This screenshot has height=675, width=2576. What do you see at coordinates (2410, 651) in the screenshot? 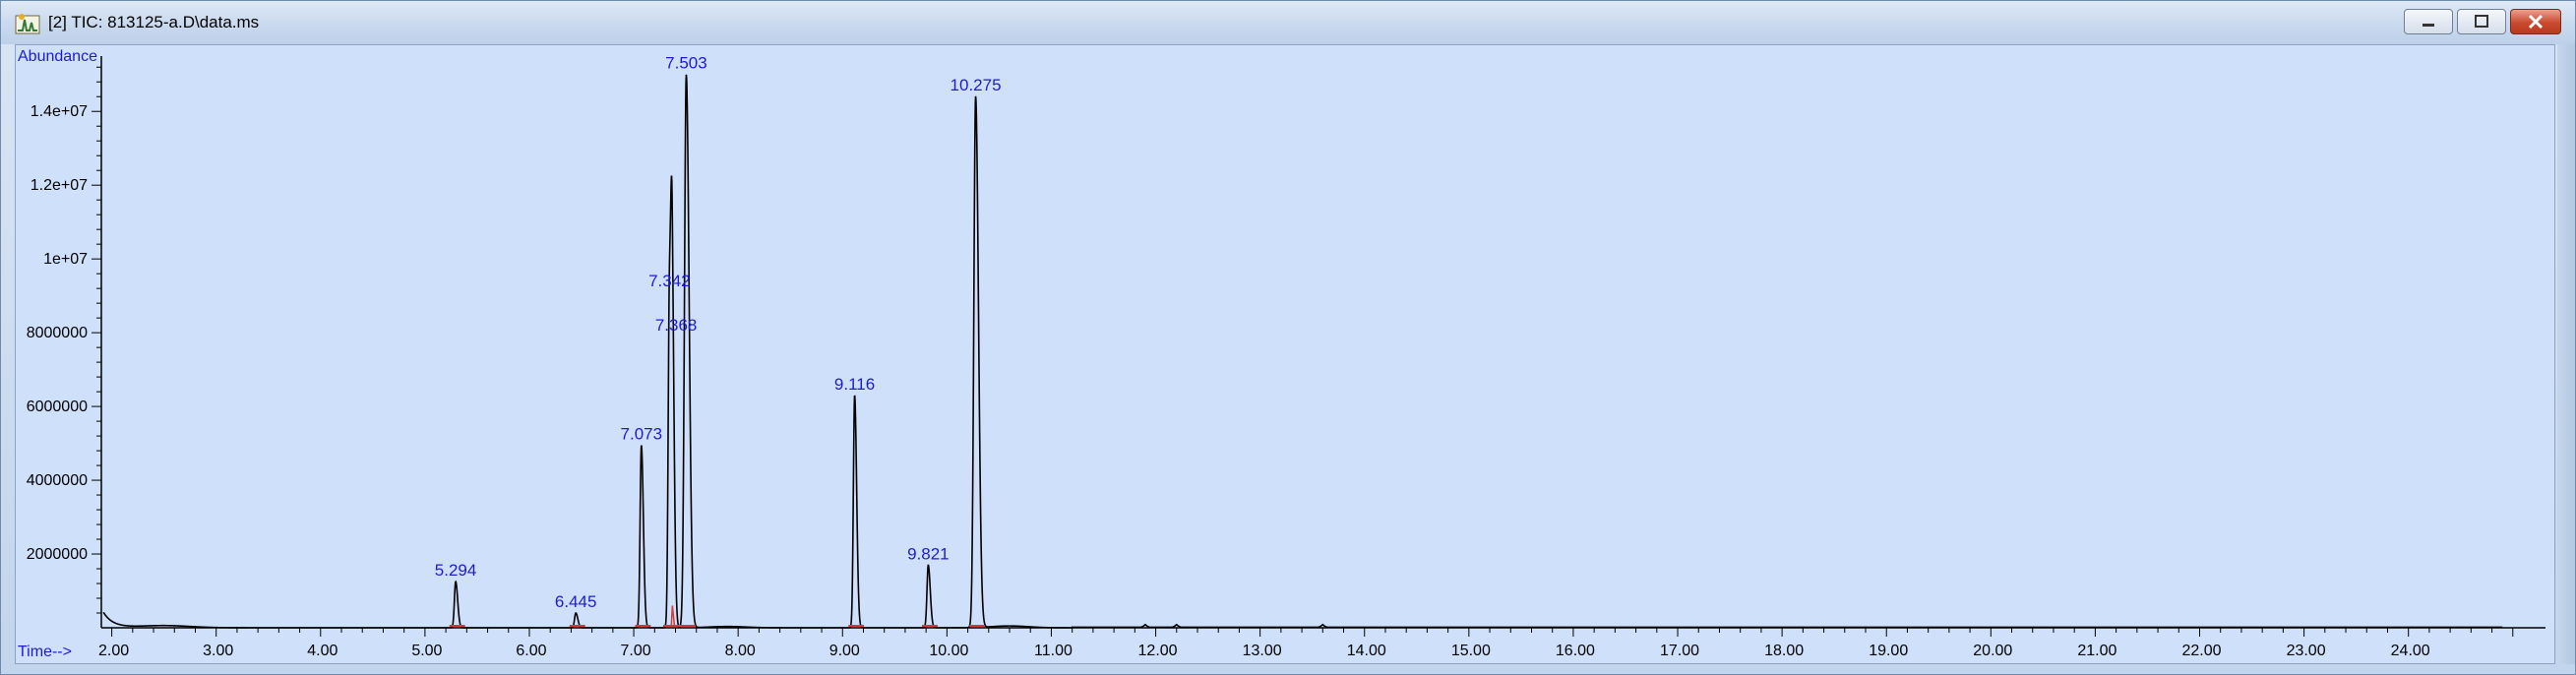
I see `x-tick-label: 24.00` at bounding box center [2410, 651].